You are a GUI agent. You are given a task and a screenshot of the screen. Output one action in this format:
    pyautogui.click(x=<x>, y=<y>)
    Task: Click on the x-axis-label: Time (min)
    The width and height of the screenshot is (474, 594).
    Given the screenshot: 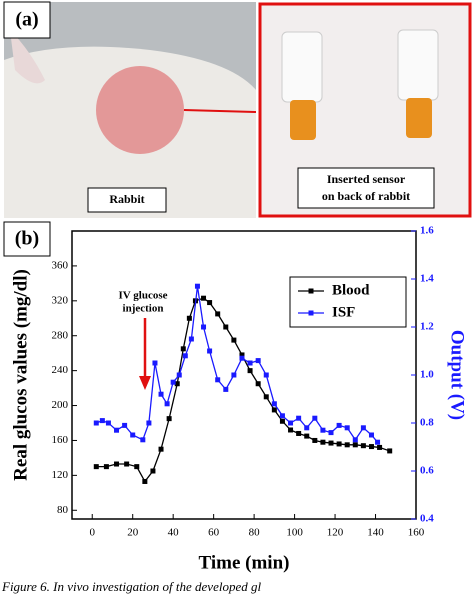 What is the action you would take?
    pyautogui.click(x=244, y=562)
    